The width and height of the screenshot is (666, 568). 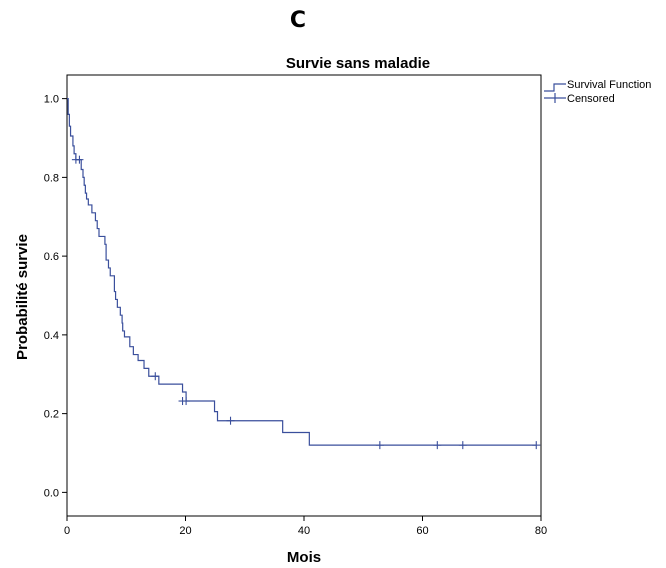 What do you see at coordinates (51, 100) in the screenshot?
I see `y-tick-label: 1.0` at bounding box center [51, 100].